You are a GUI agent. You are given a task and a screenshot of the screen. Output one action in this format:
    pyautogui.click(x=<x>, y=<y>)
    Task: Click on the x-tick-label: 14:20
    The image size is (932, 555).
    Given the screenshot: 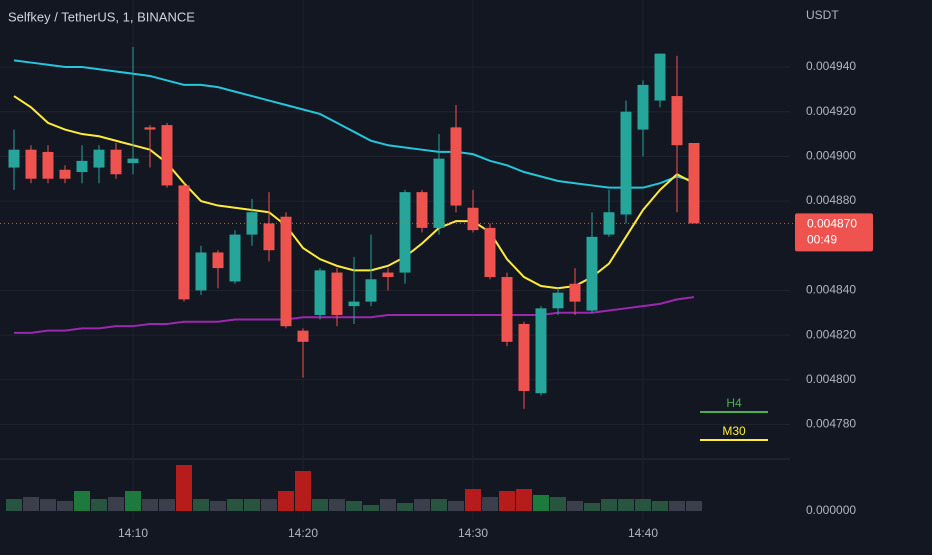 What is the action you would take?
    pyautogui.click(x=303, y=533)
    